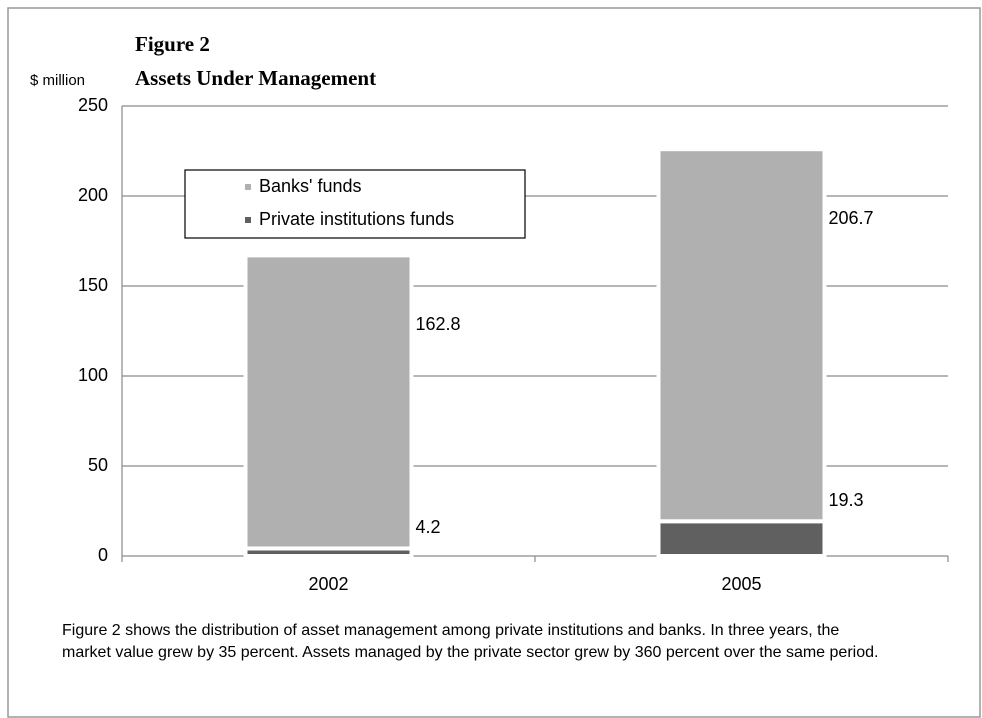  Describe the element at coordinates (356, 219) in the screenshot. I see `legend-label: Private institutions funds` at that location.